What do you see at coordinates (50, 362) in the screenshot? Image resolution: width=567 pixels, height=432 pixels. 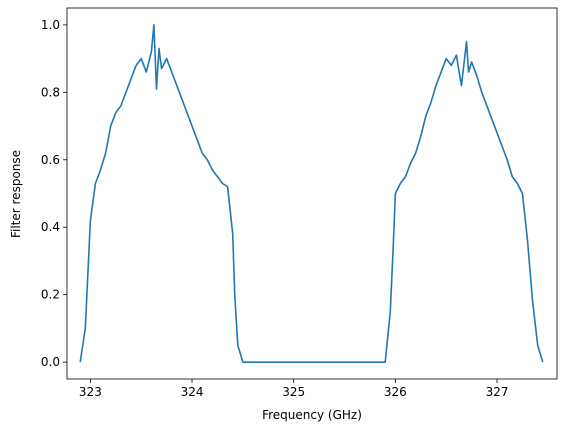 I see `y-tick-label: 0.0` at bounding box center [50, 362].